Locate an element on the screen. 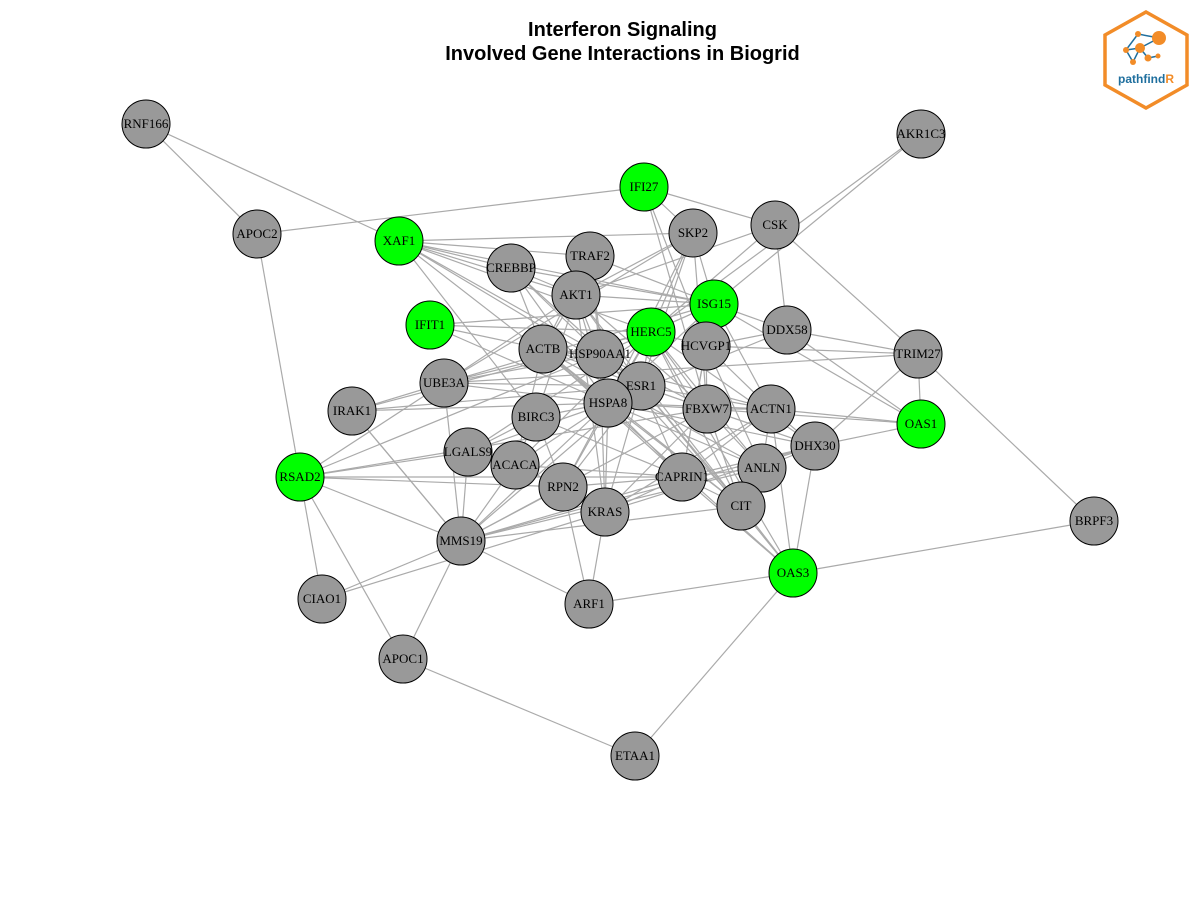 This screenshot has width=1200, height=900. edge-actn1-oas3 is located at coordinates (782, 491).